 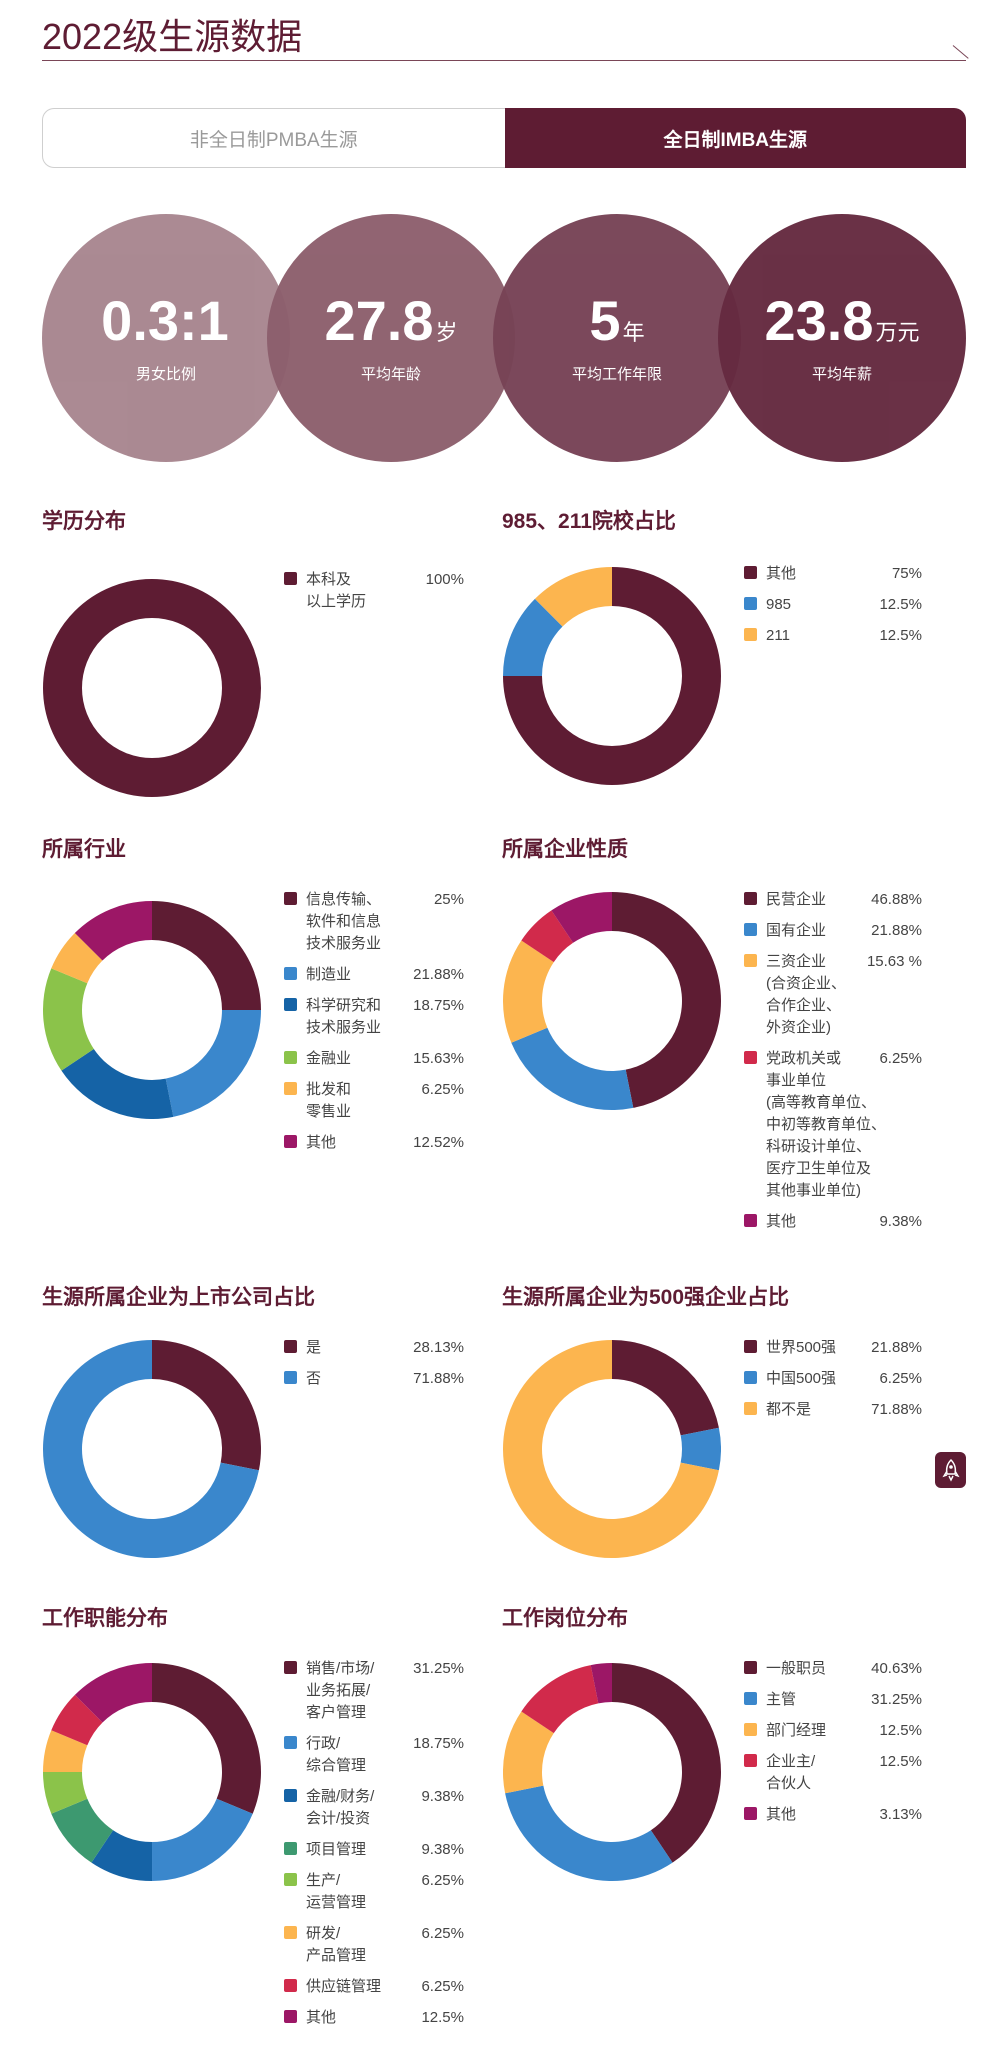 I want to click on legend-label: 信息传输、 软件和信息 技术服务业, so click(x=344, y=921).